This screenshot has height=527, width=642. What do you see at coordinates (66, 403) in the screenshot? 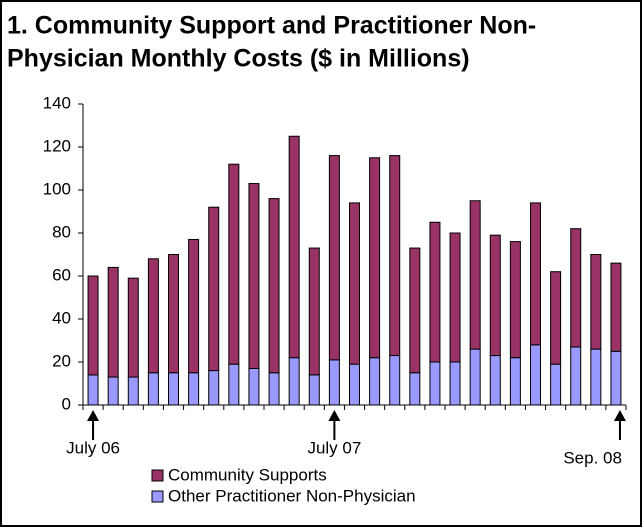
I see `y-tick-label: 0` at bounding box center [66, 403].